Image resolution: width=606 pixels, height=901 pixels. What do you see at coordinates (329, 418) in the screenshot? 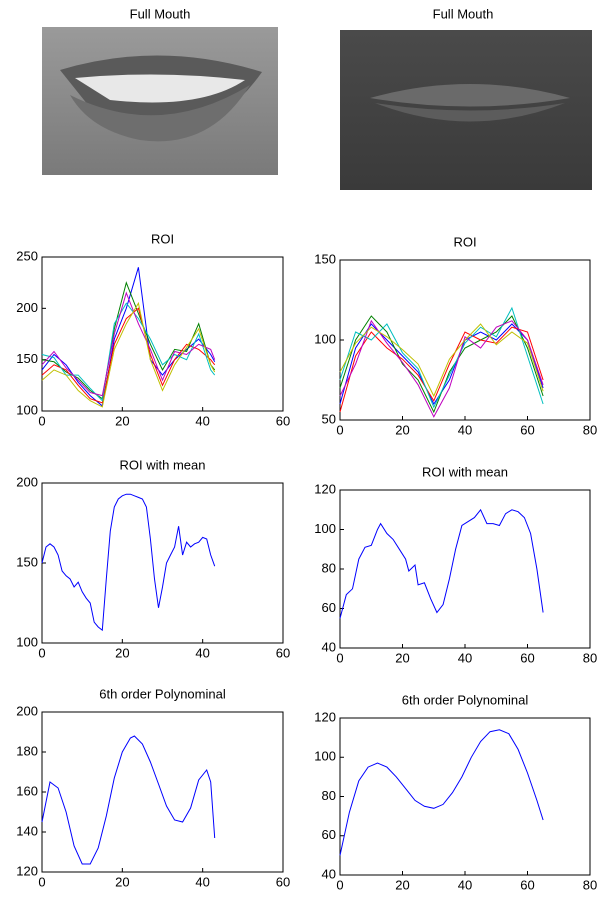
I see `y-tick-label: 50` at bounding box center [329, 418].